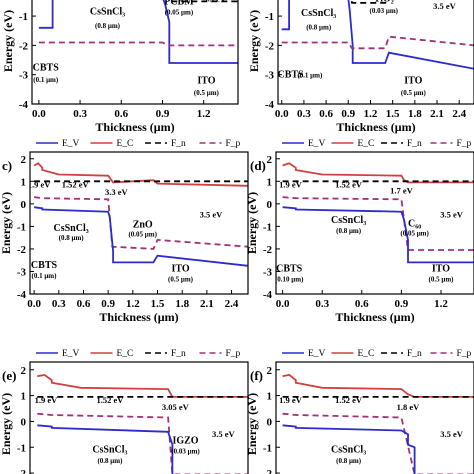 The height and width of the screenshot is (474, 474). I want to click on annotation-label: (0.10 μm), so click(289, 280).